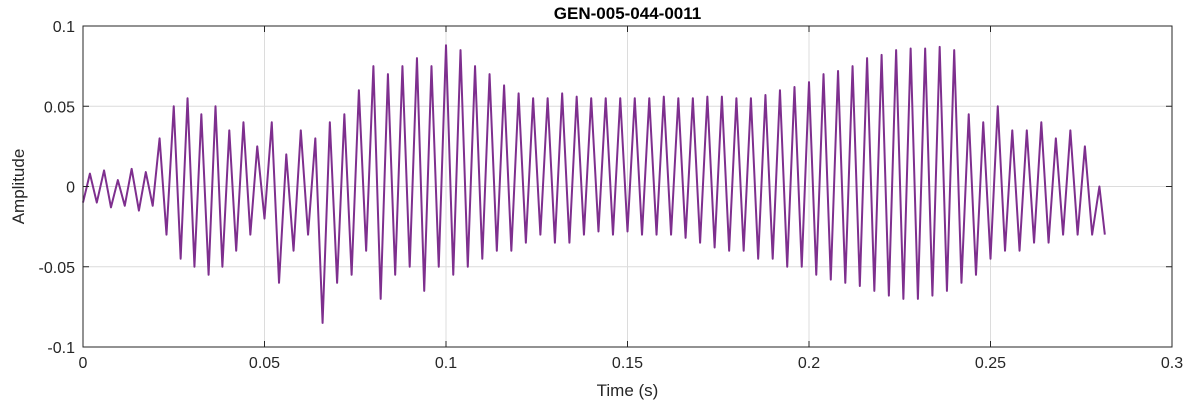 The width and height of the screenshot is (1188, 404). Describe the element at coordinates (64, 27) in the screenshot. I see `y-tick-label: 0.1` at that location.